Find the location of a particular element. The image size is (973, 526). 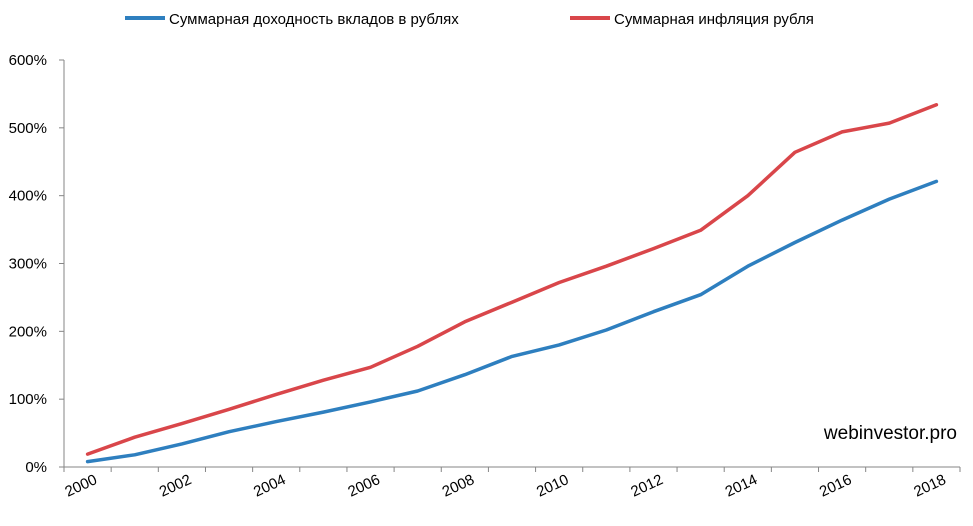

legend-label-inflation: Суммарная инфляция рубля is located at coordinates (714, 19).